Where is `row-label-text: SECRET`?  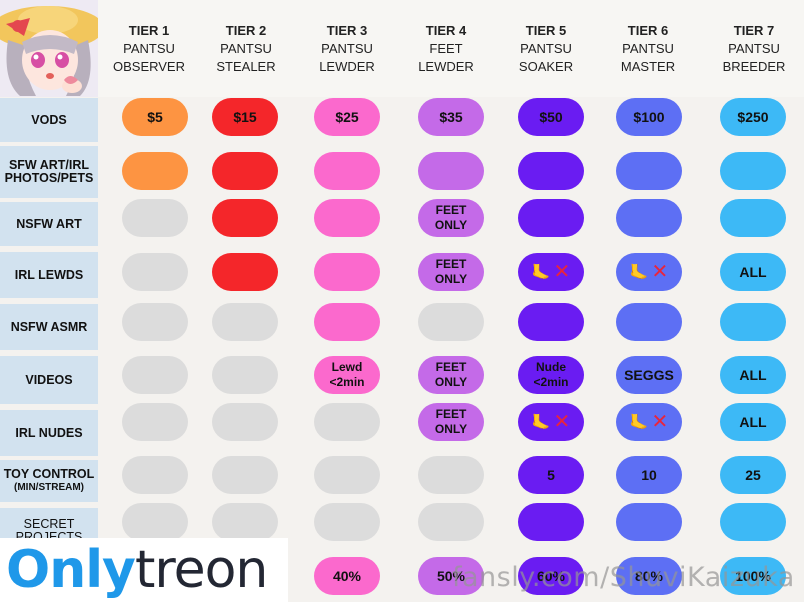 row-label-text: SECRET is located at coordinates (49, 524).